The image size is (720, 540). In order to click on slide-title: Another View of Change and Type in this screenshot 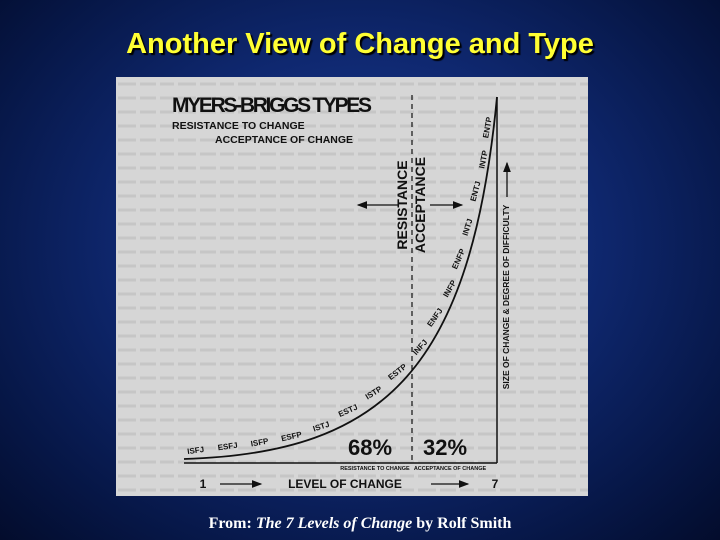, I will do `click(360, 44)`.